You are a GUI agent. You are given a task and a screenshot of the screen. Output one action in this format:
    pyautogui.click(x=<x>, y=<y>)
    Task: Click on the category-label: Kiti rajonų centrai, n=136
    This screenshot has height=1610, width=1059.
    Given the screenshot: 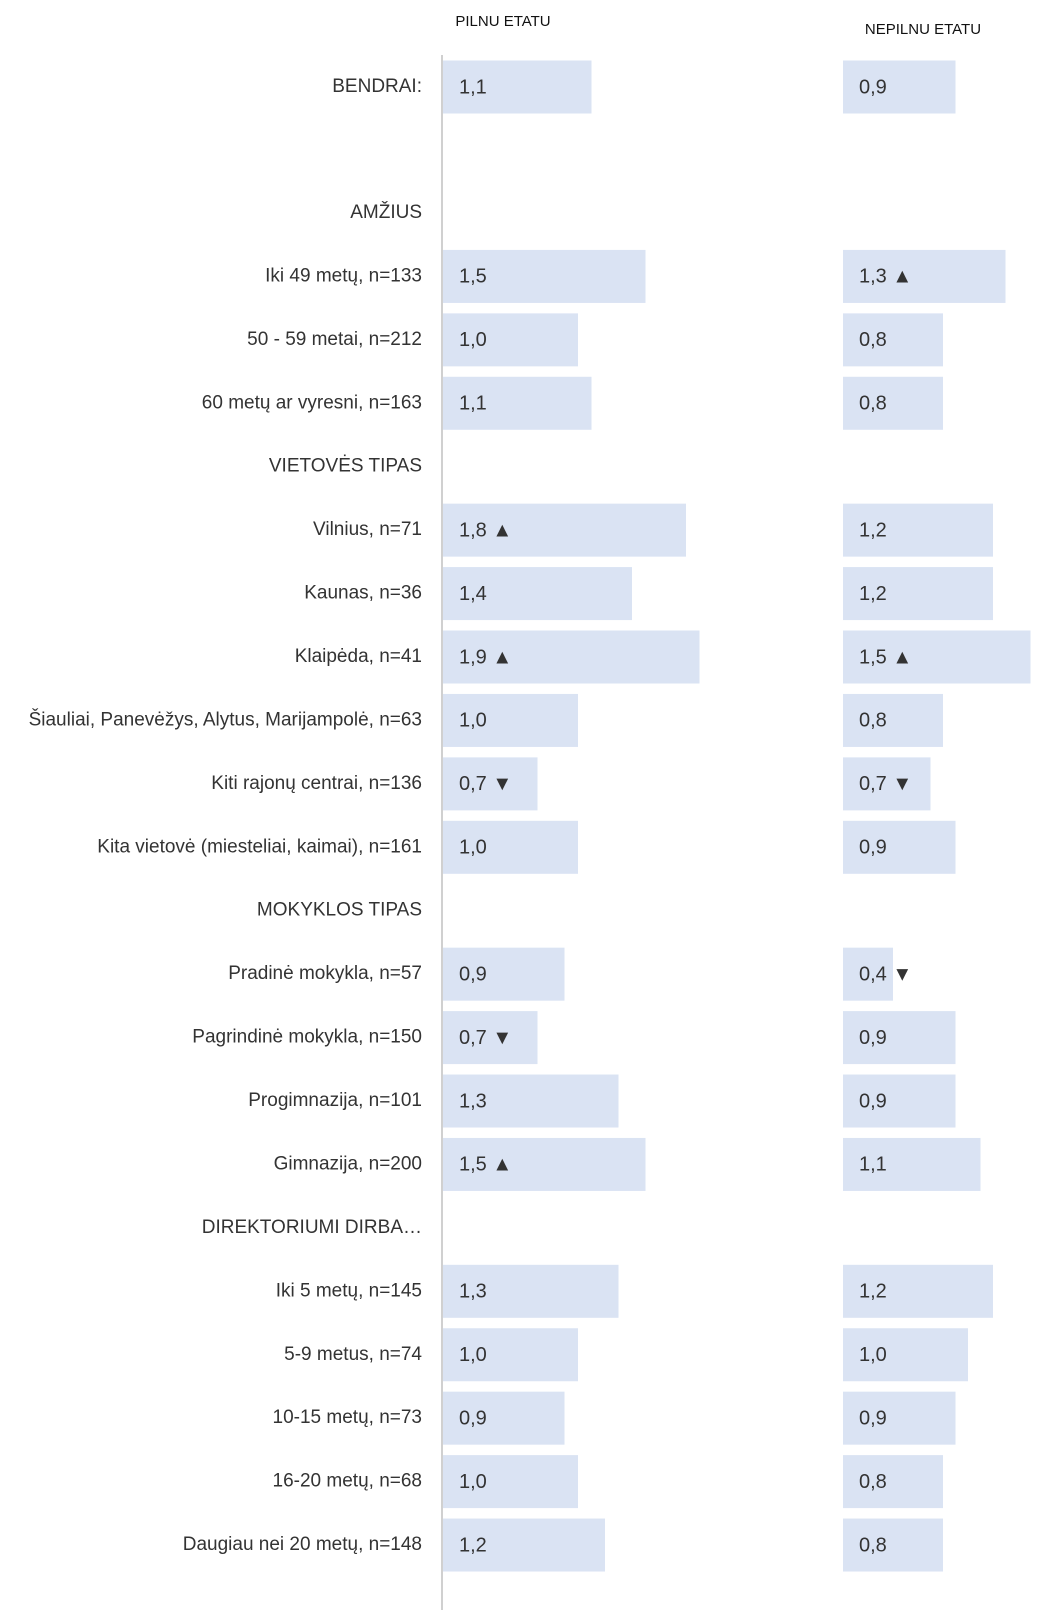 What is the action you would take?
    pyautogui.click(x=316, y=783)
    